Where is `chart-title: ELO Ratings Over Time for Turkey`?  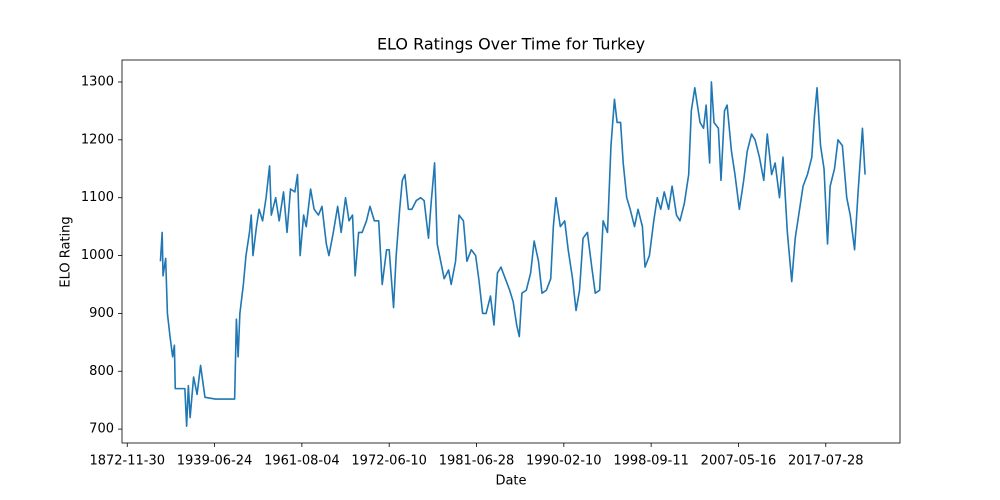
chart-title: ELO Ratings Over Time for Turkey is located at coordinates (511, 44).